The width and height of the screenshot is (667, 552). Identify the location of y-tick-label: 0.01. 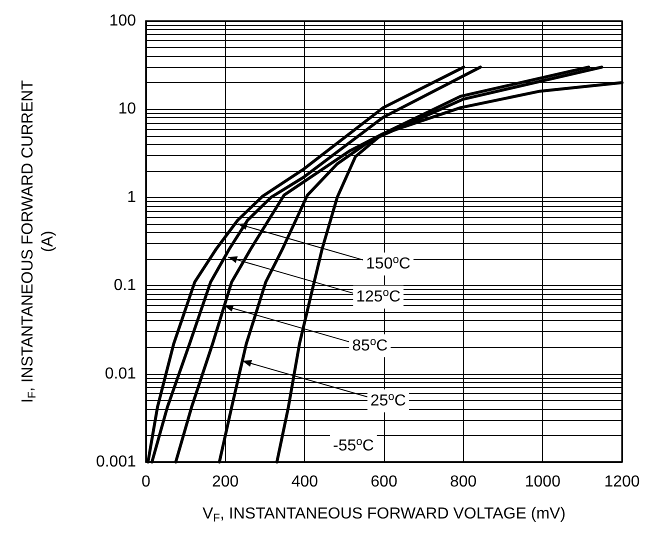
(120, 373).